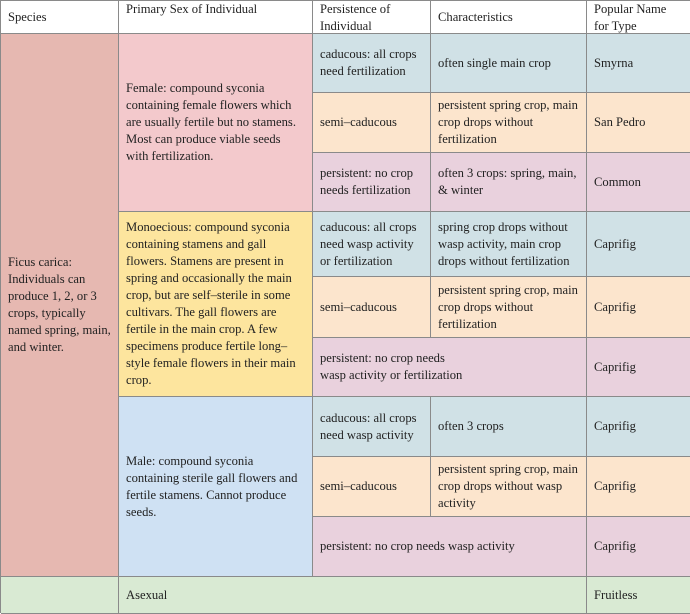 Image resolution: width=690 pixels, height=614 pixels. Describe the element at coordinates (638, 63) in the screenshot. I see `female-caducous-name: Smyrna` at that location.